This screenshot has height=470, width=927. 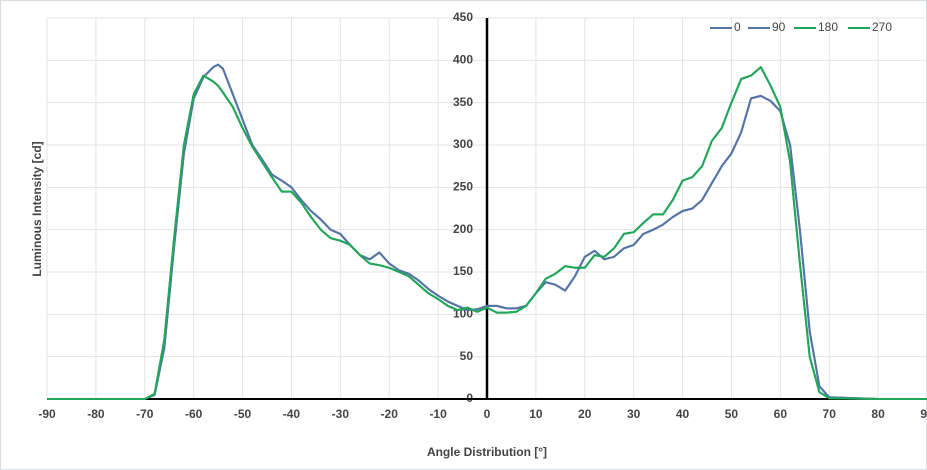 What do you see at coordinates (828, 27) in the screenshot?
I see `legend-label: 180` at bounding box center [828, 27].